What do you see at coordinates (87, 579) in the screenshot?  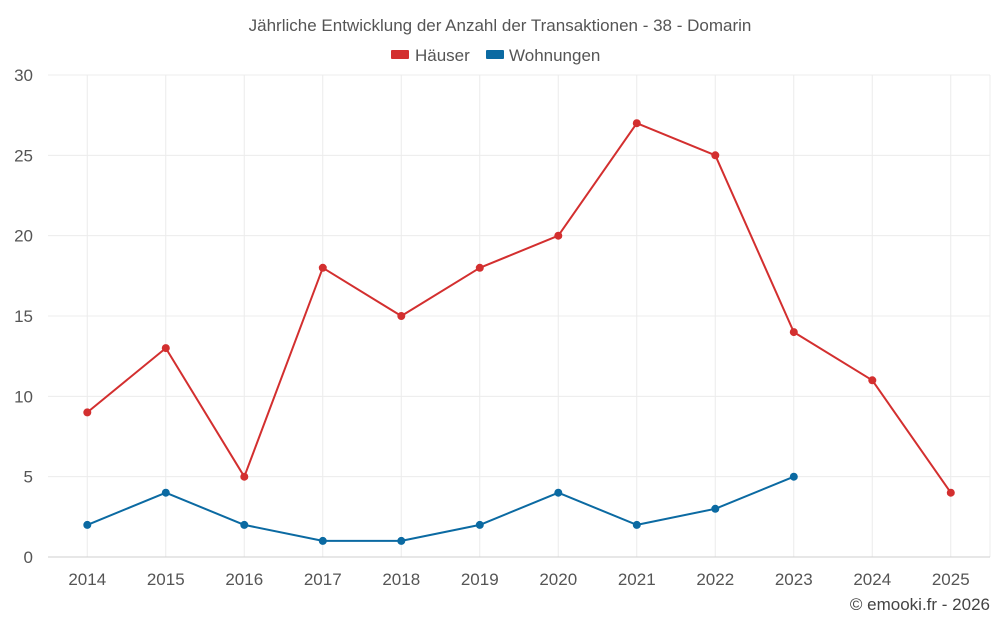 I see `x-tick-label: 2014` at bounding box center [87, 579].